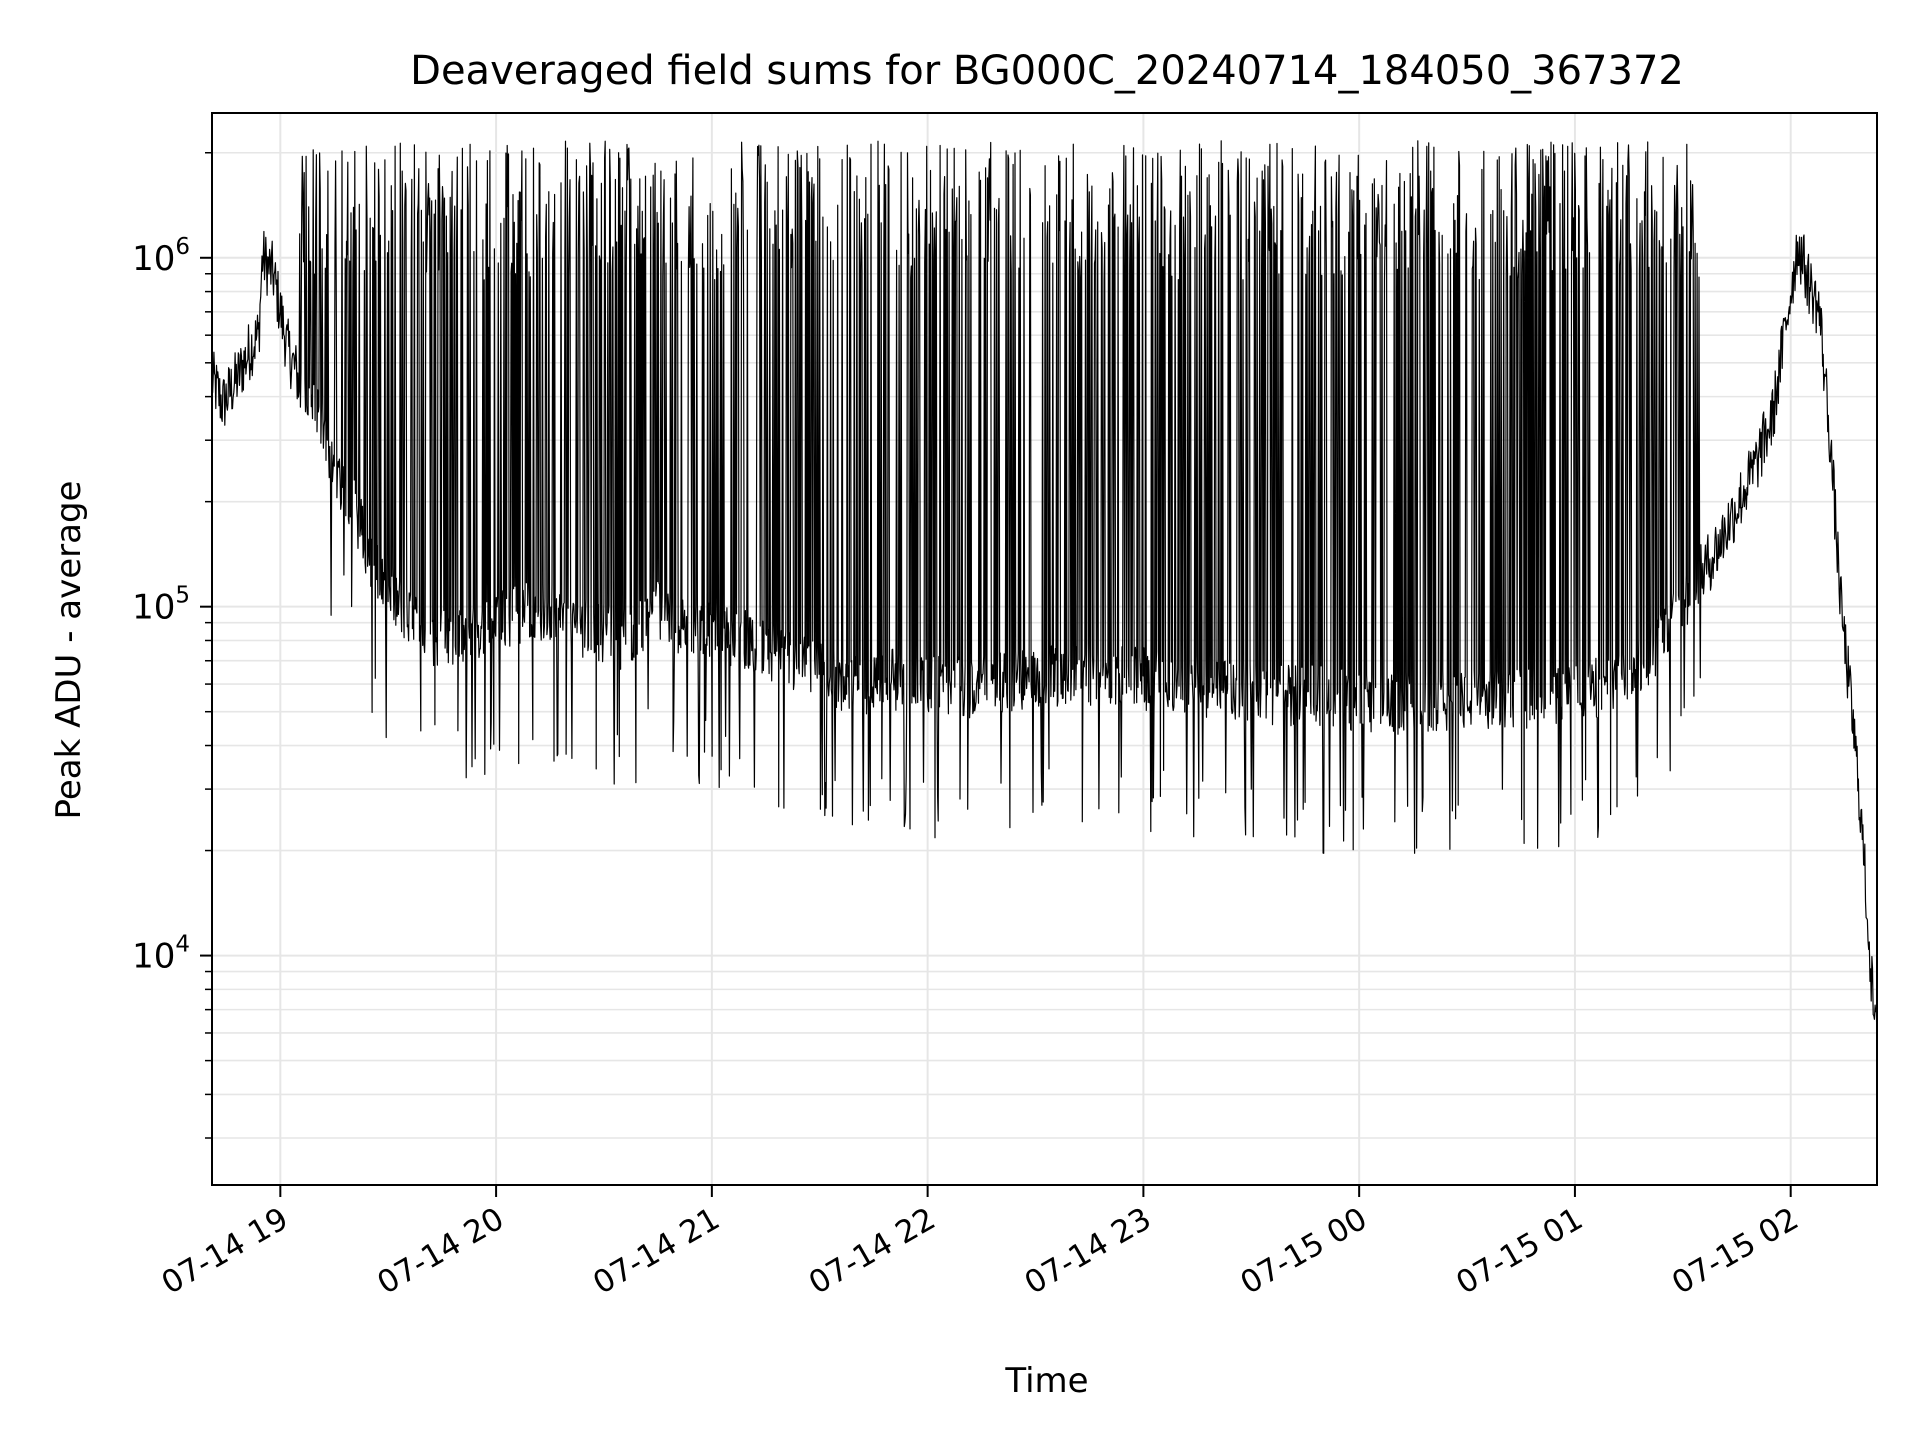 The height and width of the screenshot is (1444, 1920). Describe the element at coordinates (161, 954) in the screenshot. I see `y-tick-label: 10⁴` at that location.